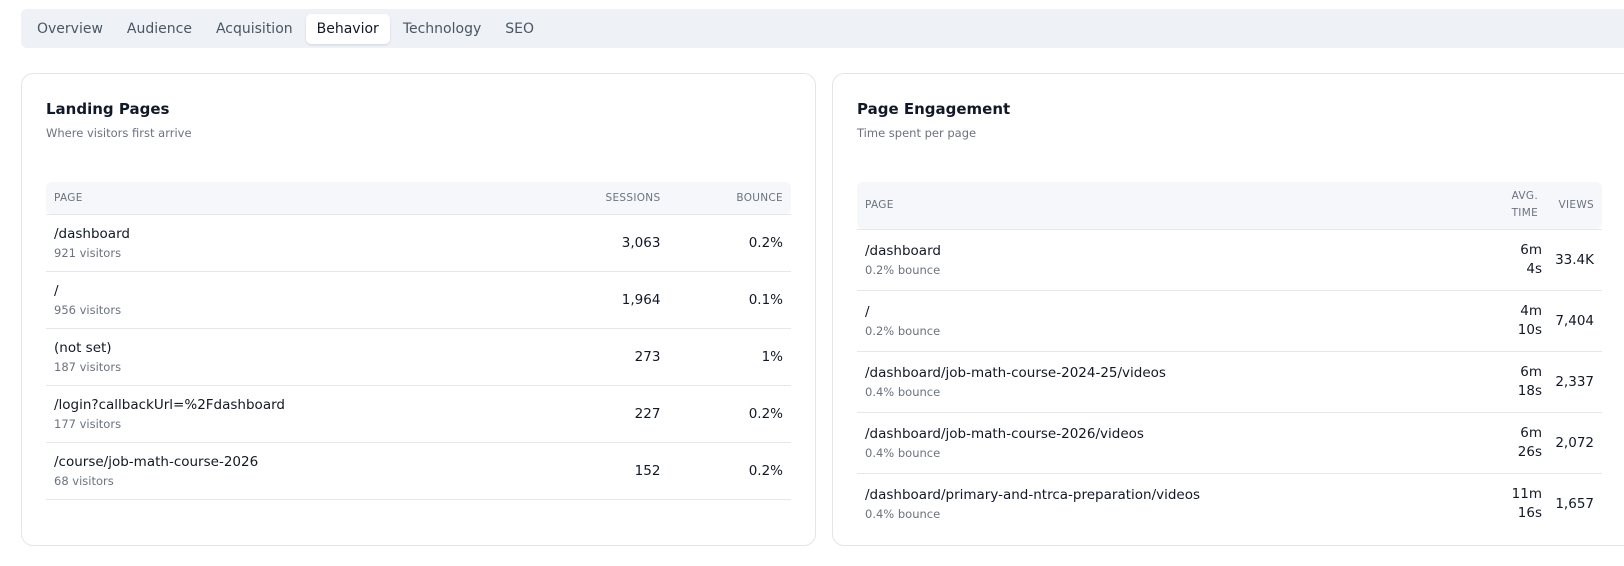  I want to click on sessions-cell: 227, so click(599, 413).